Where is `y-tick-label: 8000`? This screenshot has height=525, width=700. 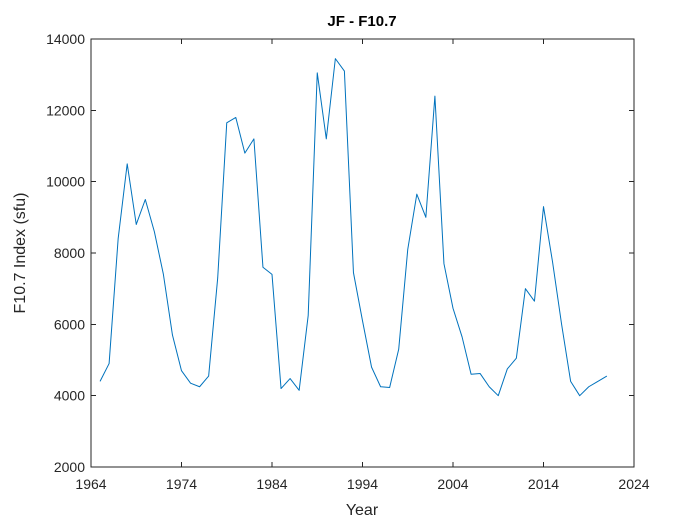
y-tick-label: 8000 is located at coordinates (69, 253).